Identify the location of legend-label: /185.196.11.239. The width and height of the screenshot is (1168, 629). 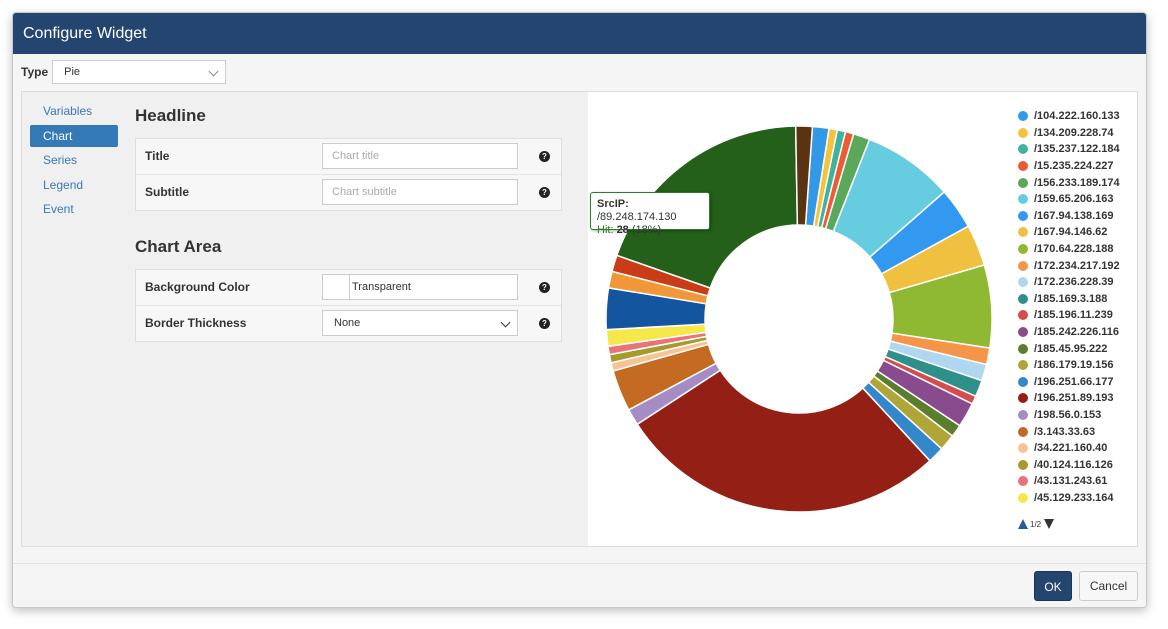
(1073, 315).